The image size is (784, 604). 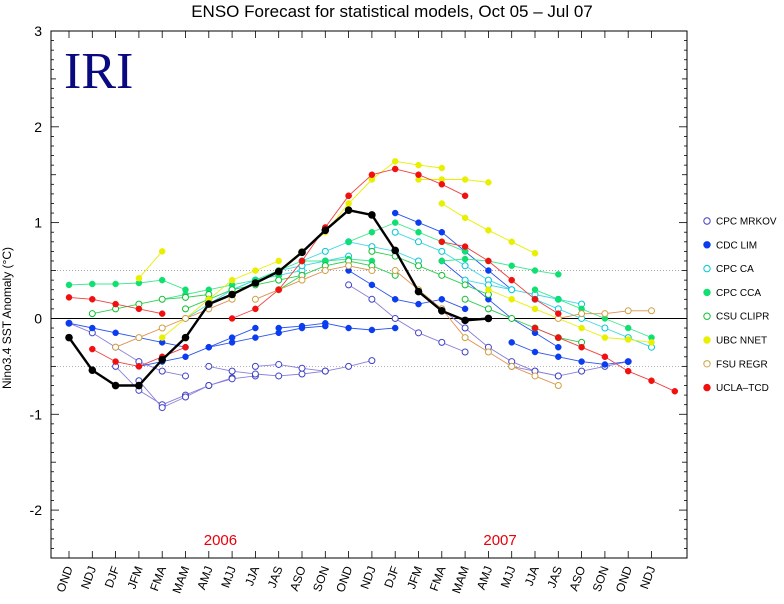 What do you see at coordinates (38, 223) in the screenshot?
I see `y-tick-label: 1` at bounding box center [38, 223].